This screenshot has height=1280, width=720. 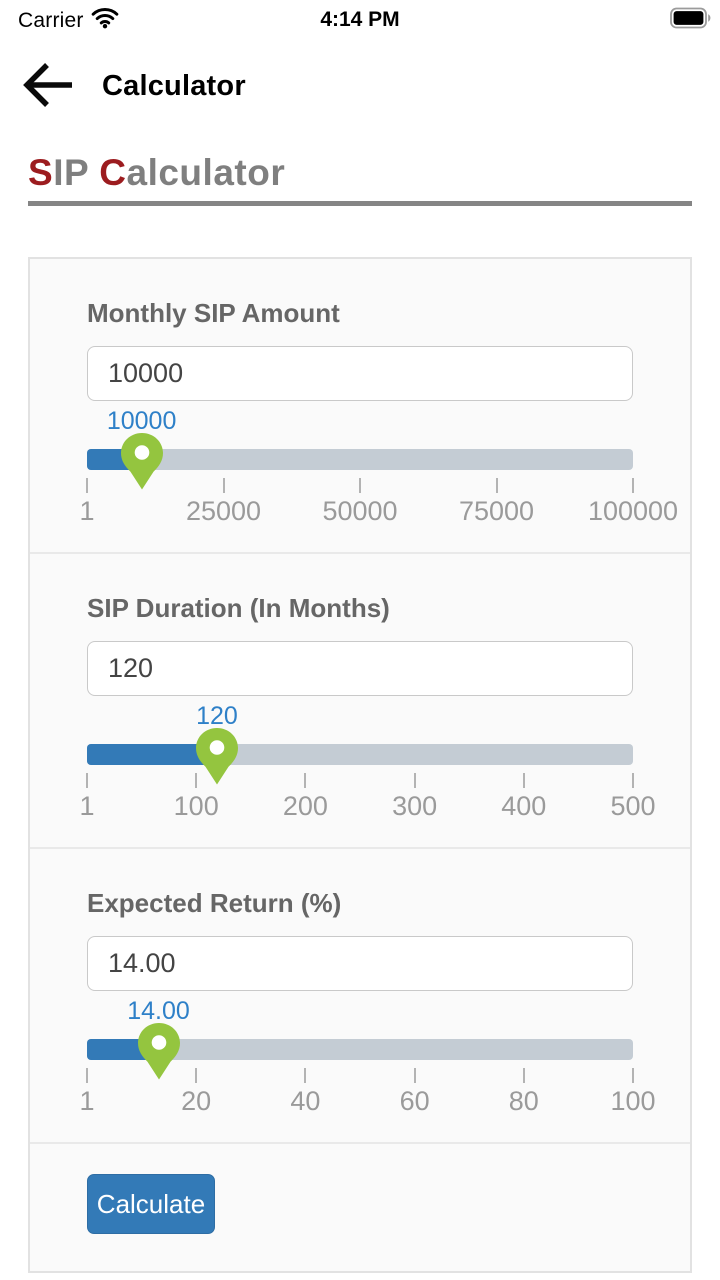 What do you see at coordinates (496, 511) in the screenshot?
I see `tick-label: 75000` at bounding box center [496, 511].